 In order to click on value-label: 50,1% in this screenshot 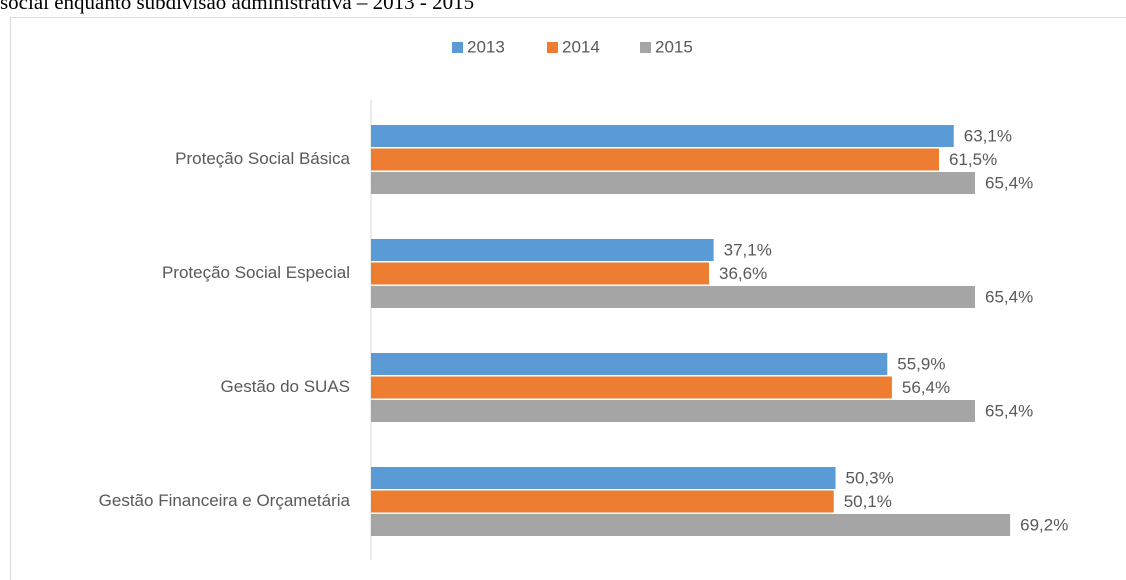, I will do `click(868, 501)`.